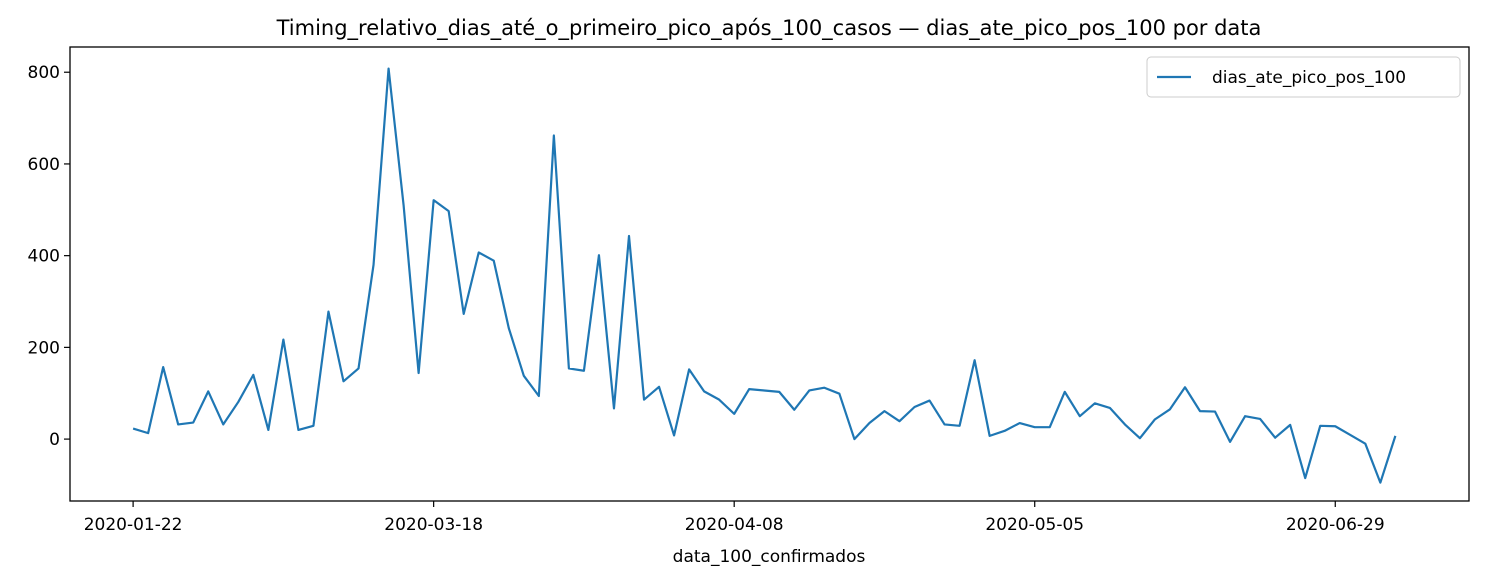 The image size is (1485, 582). Describe the element at coordinates (44, 165) in the screenshot. I see `y-tick-label: 600` at that location.